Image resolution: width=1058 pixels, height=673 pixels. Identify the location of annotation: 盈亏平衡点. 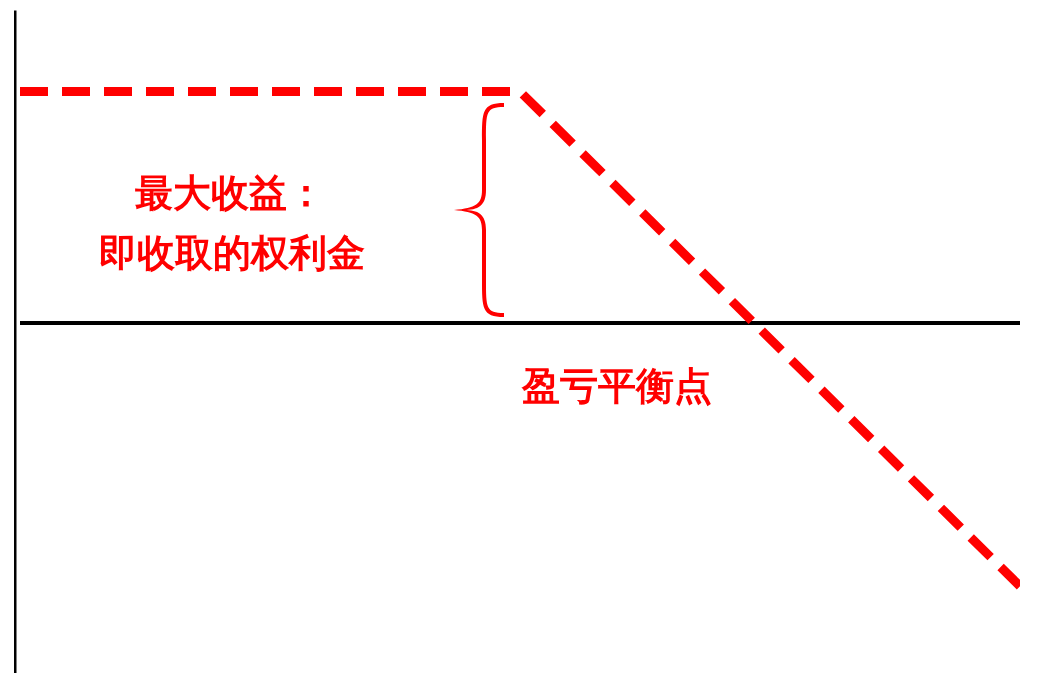
(616, 386).